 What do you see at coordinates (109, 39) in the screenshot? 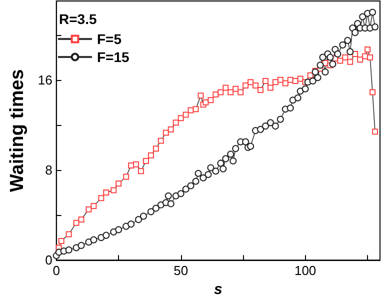
I see `legend-label: F=5` at bounding box center [109, 39].